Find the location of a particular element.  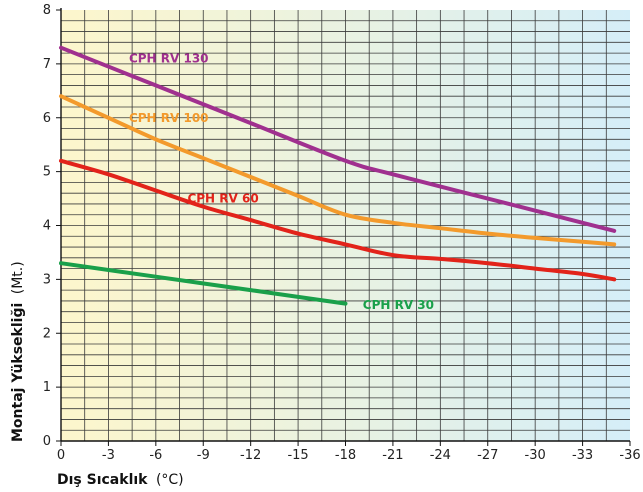

x-tick-label: -30 is located at coordinates (535, 455).